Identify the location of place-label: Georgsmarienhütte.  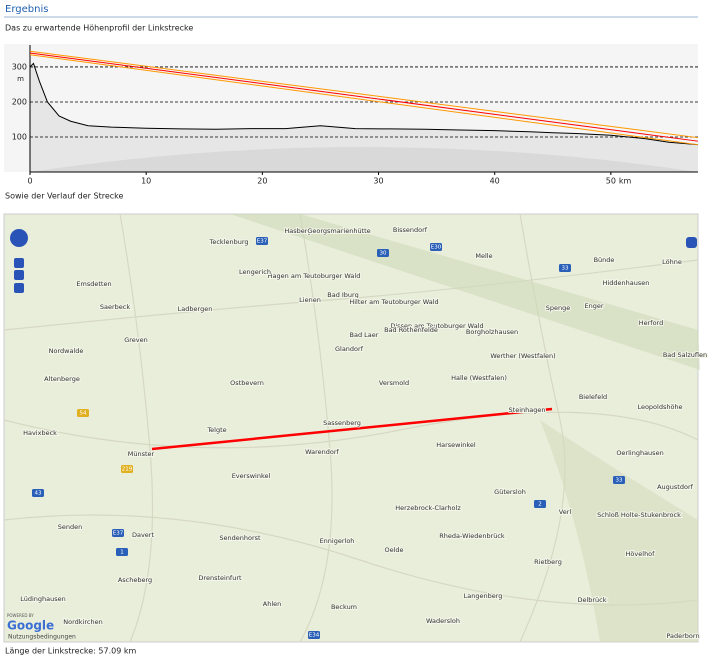
(338, 231).